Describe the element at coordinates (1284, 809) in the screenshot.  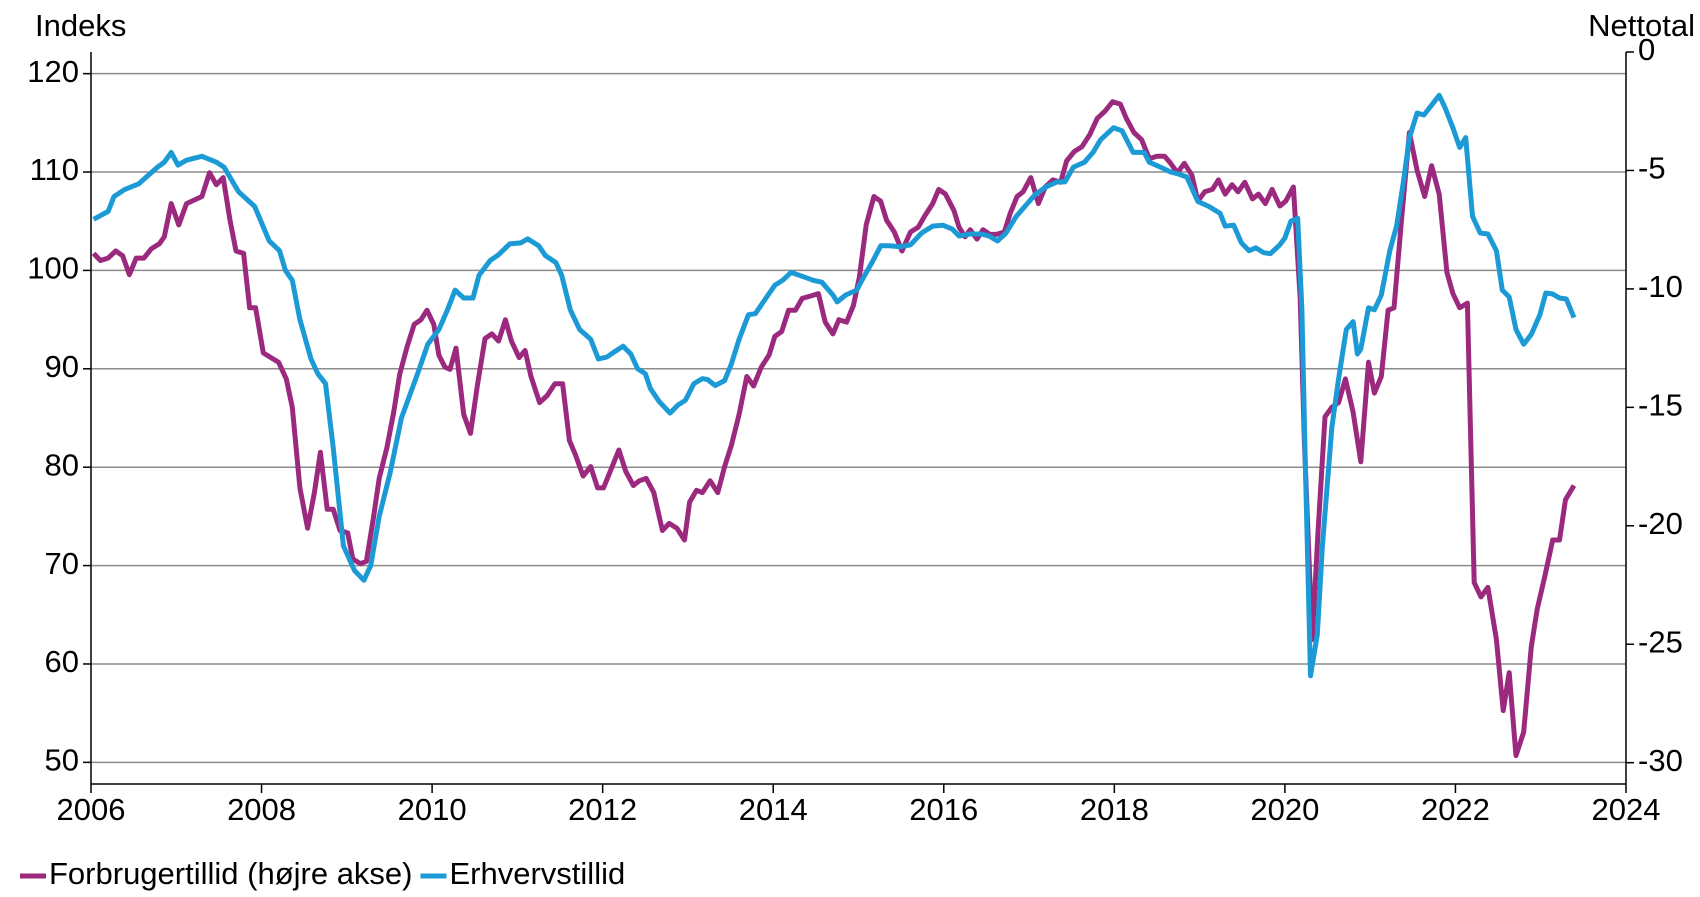
I see `x-tick-label: 2020` at that location.